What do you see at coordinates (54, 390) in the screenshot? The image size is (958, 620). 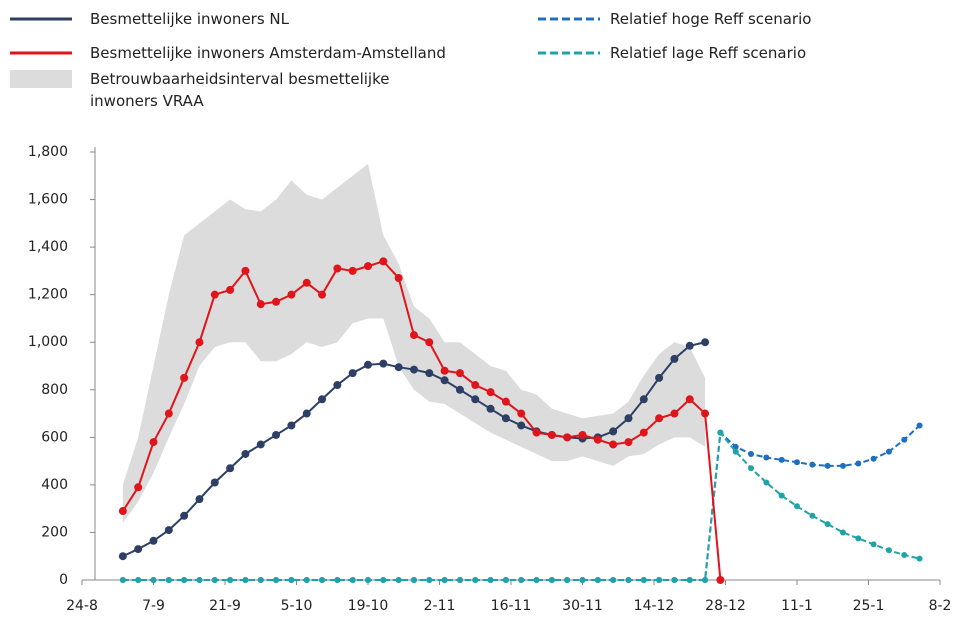 I see `y-tick-label: 800` at bounding box center [54, 390].